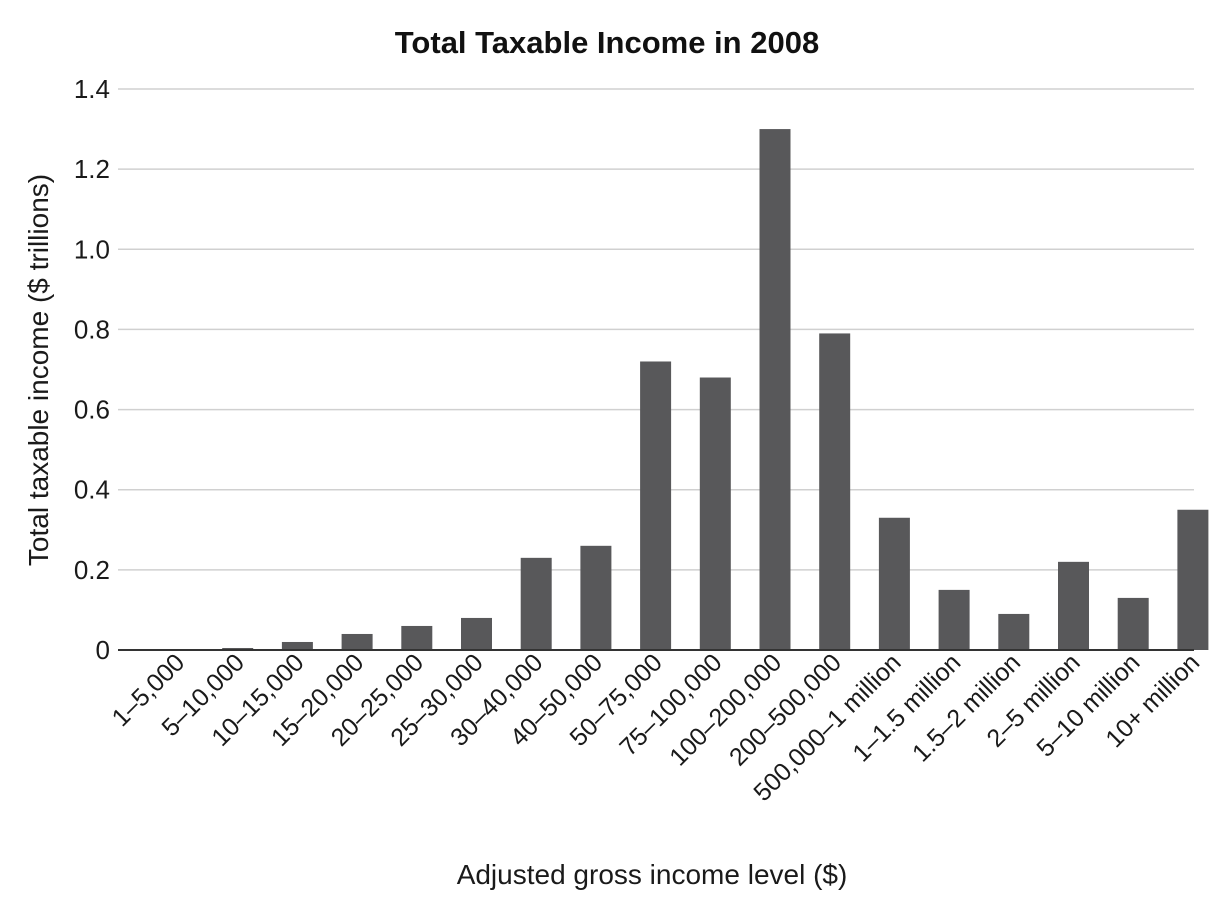  I want to click on y-tick-label: 1.4, so click(92, 89).